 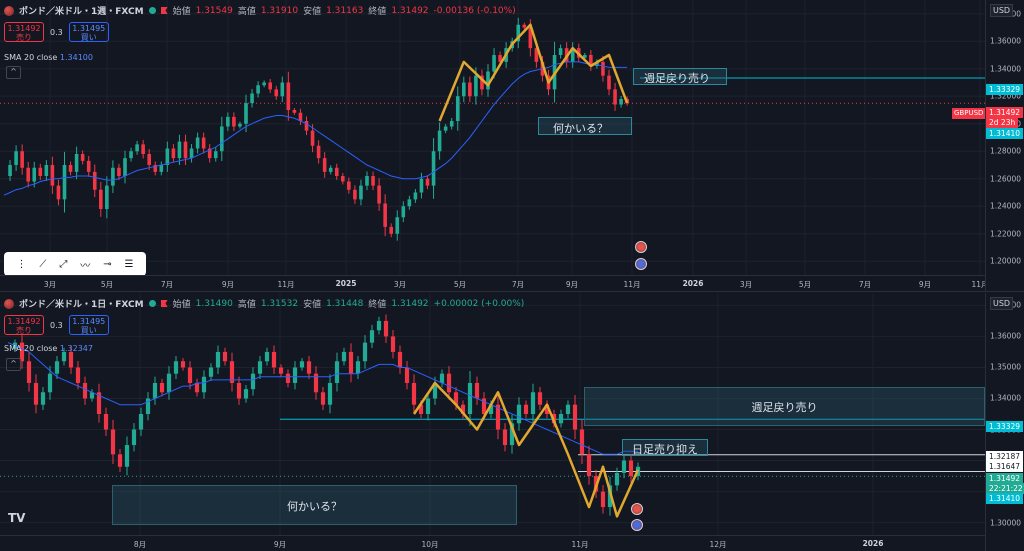 I want to click on time-tick-label: 7月, so click(x=167, y=284).